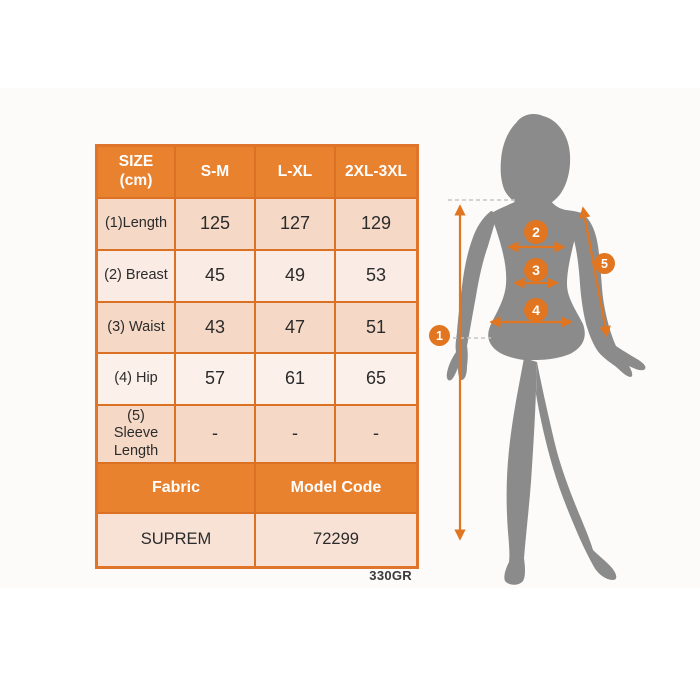 The height and width of the screenshot is (700, 700). I want to click on row-label-sleeve-length: (5) Sleeve Length, so click(136, 434).